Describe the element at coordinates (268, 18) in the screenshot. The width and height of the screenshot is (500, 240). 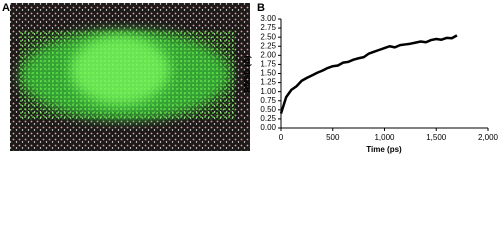
I see `y-tick-label: 3.00` at that location.